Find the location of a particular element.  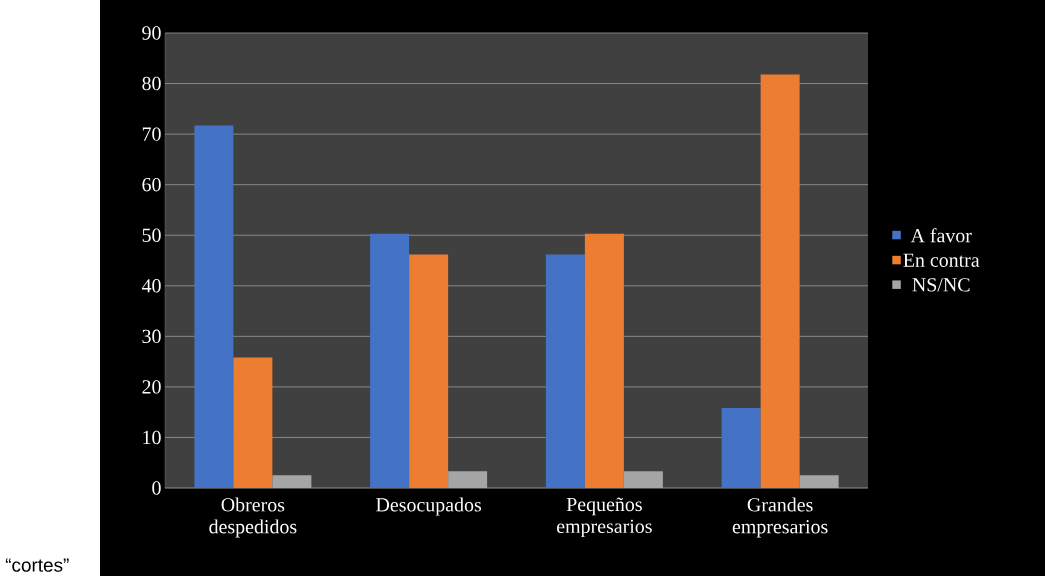

y-tick-label: 80 is located at coordinates (151, 83).